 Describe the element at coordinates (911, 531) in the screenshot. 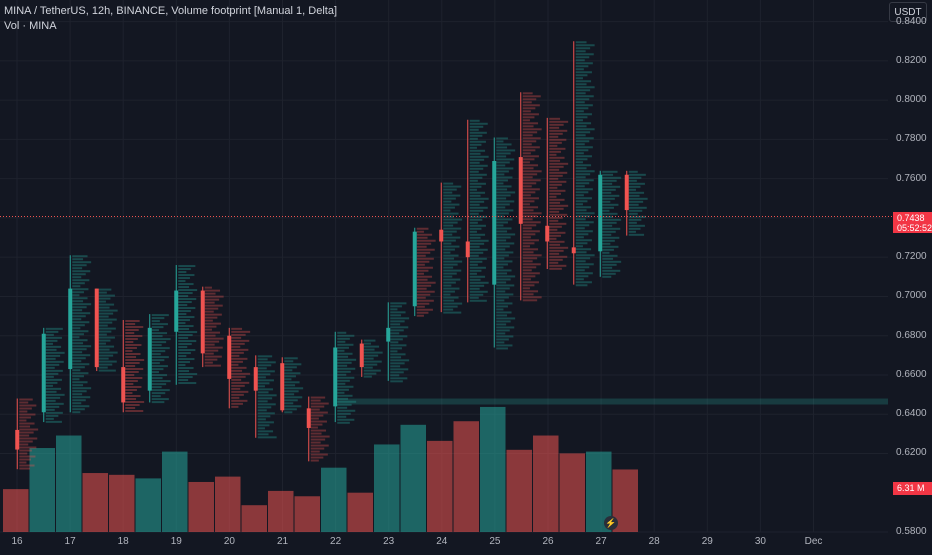

I see `price-tick-label: 0.5800` at that location.